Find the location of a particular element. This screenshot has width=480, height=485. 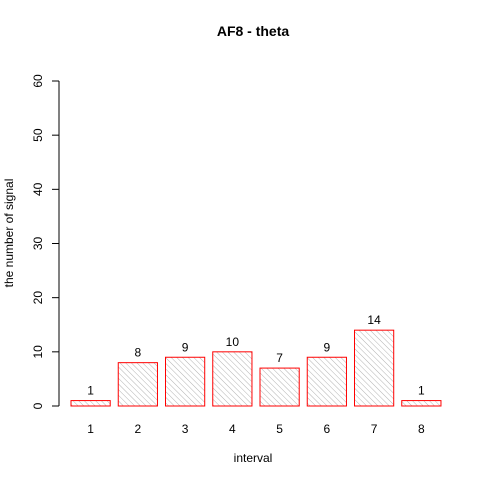

bar-value-label: 10 is located at coordinates (233, 342).